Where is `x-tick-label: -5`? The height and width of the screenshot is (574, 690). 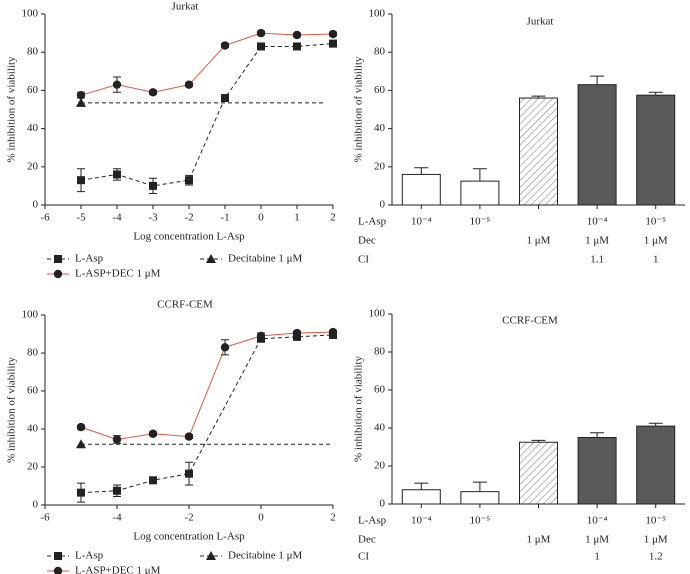
x-tick-label: -5 is located at coordinates (81, 218).